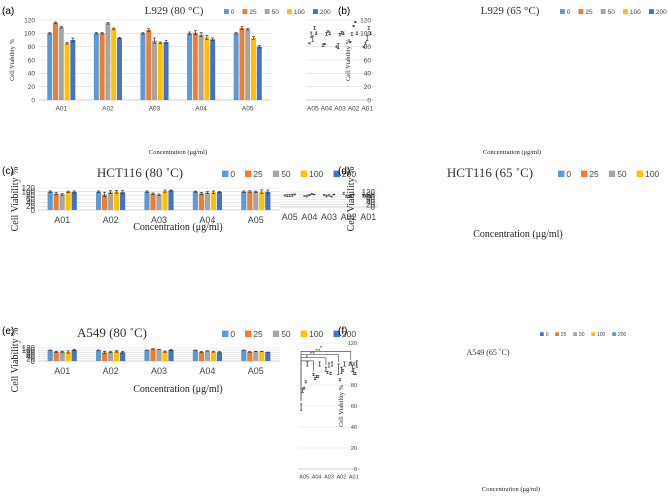 Image resolution: width=668 pixels, height=497 pixels. I want to click on y-tick-label: 40, so click(30, 202).